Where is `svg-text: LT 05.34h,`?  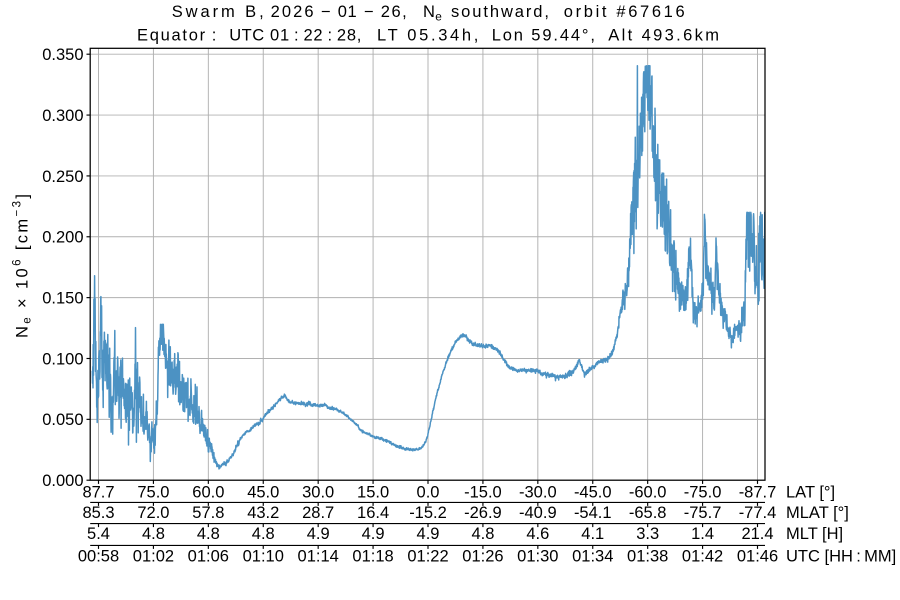
svg-text: LT 05.34h, is located at coordinates (427, 36).